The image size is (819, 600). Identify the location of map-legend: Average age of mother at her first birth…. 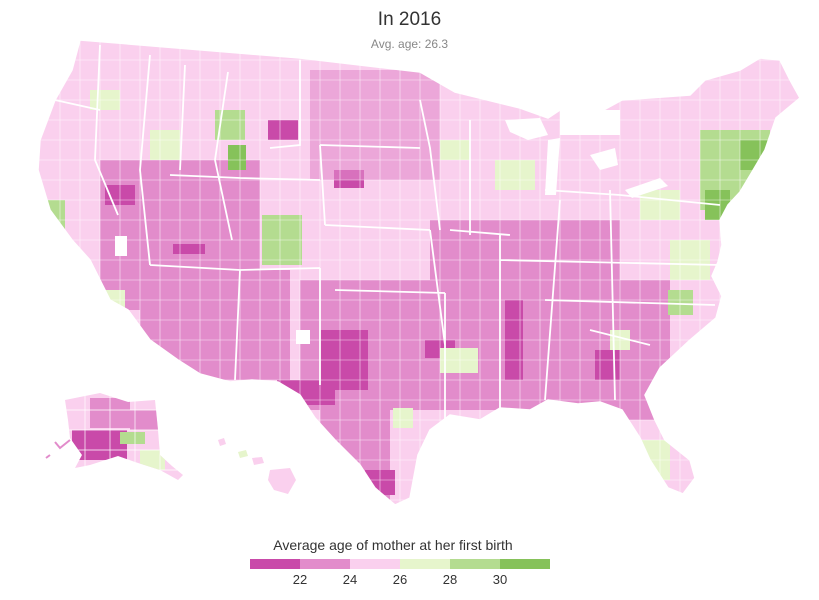
(400, 563).